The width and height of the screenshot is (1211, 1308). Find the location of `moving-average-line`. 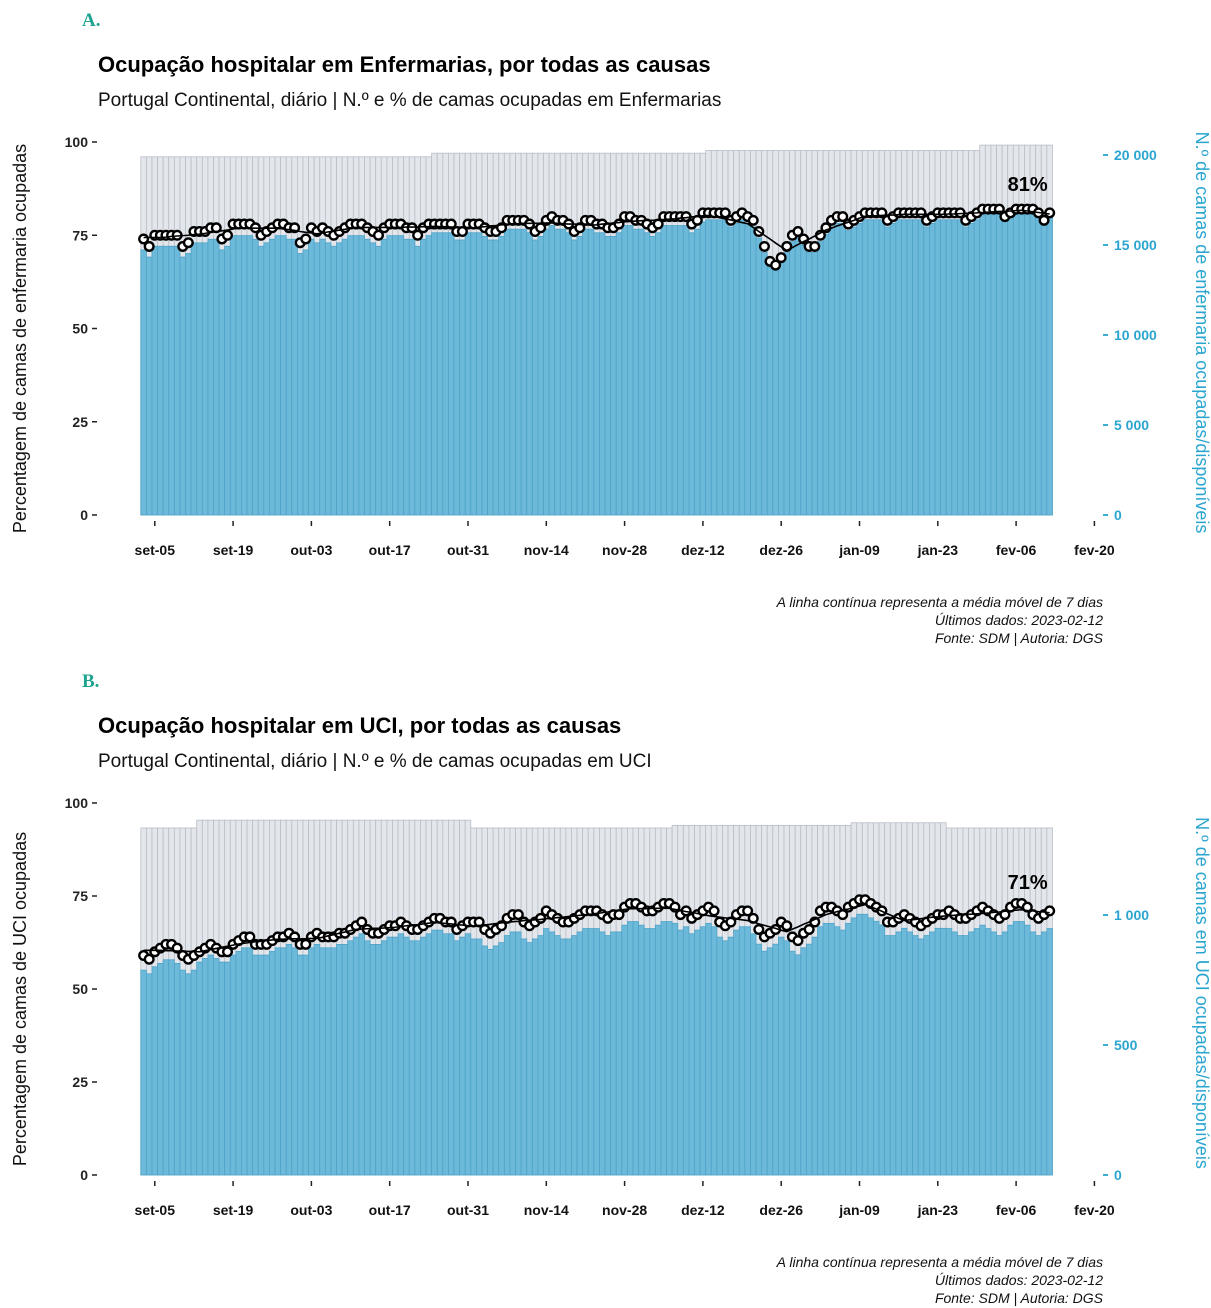

moving-average-line is located at coordinates (596, 230).